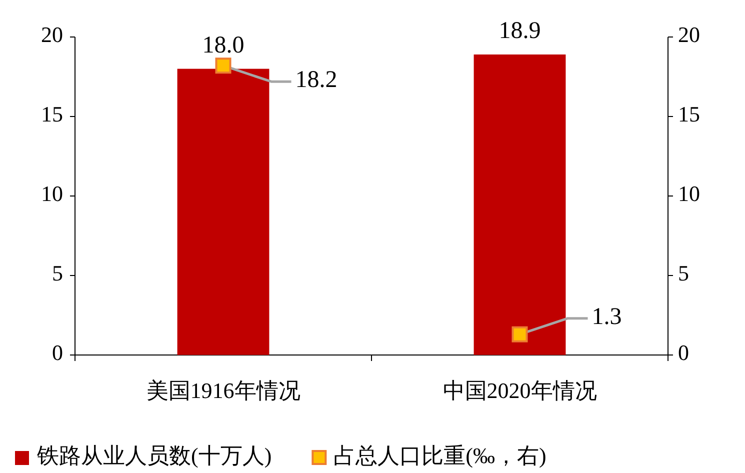  Describe the element at coordinates (607, 317) in the screenshot. I see `data-label: 1.3` at that location.